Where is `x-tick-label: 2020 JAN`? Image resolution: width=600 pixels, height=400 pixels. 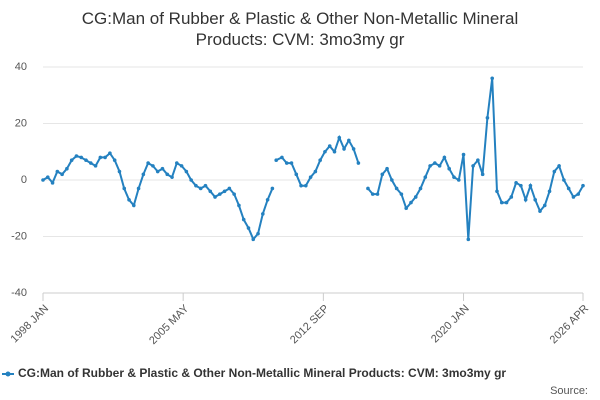 x-tick-label: 2020 JAN is located at coordinates (450, 324).